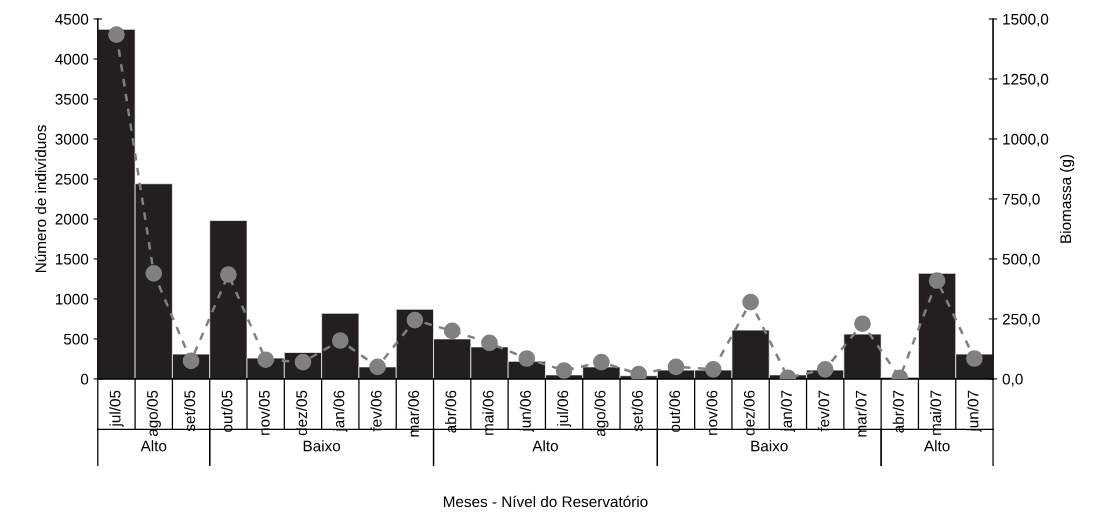 This screenshot has width=1099, height=527. Describe the element at coordinates (601, 413) in the screenshot. I see `x-tick-label: ago/06` at that location.